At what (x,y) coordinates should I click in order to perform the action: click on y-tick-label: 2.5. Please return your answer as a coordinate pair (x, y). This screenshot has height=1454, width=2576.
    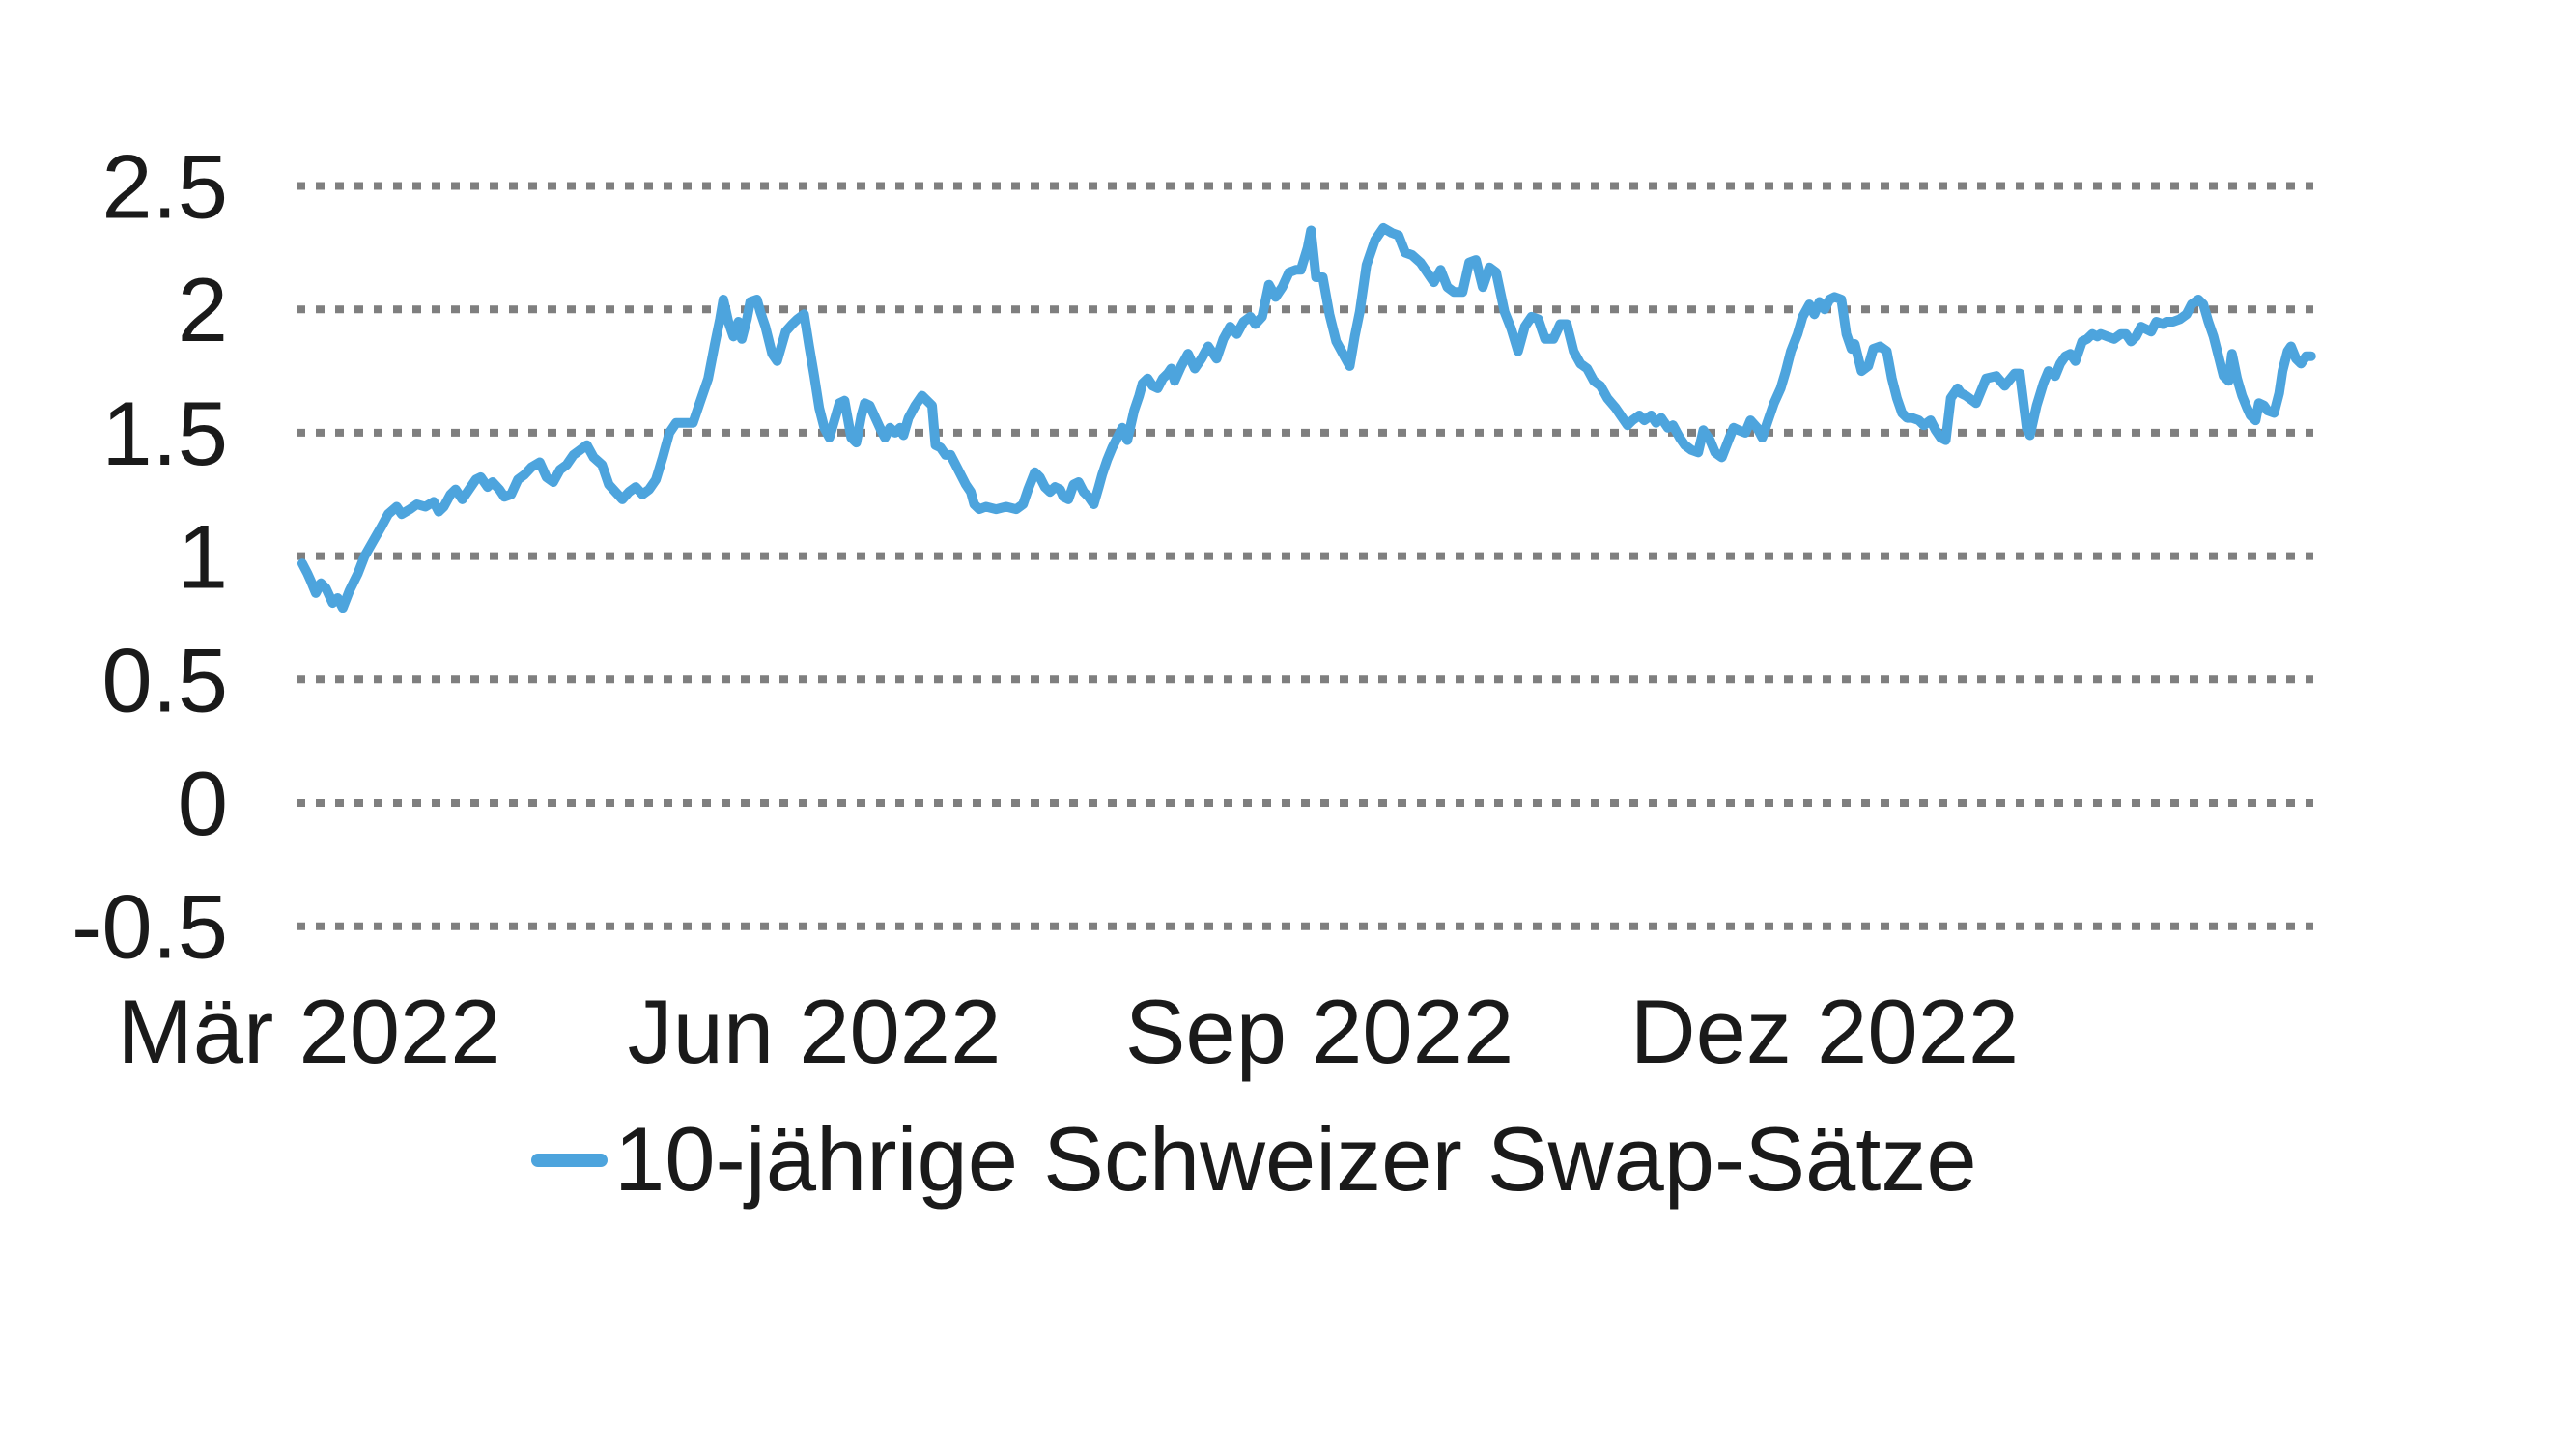
    Looking at the image, I should click on (164, 187).